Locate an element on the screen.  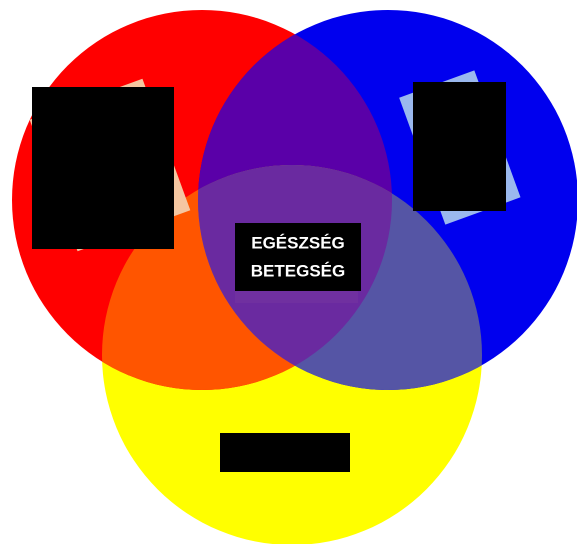
center-label: BETEGSÉG is located at coordinates (298, 270).